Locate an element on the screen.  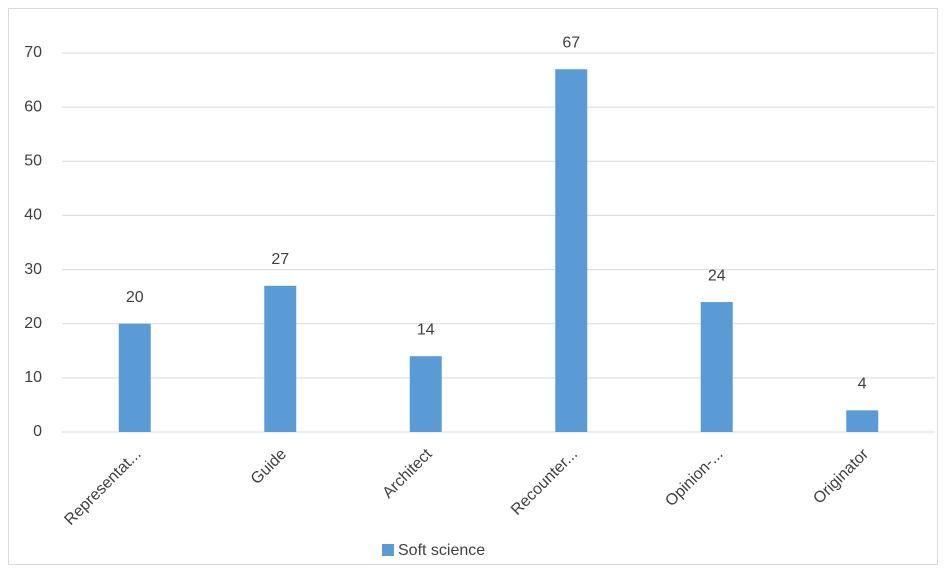
legend-swatch is located at coordinates (388, 550).